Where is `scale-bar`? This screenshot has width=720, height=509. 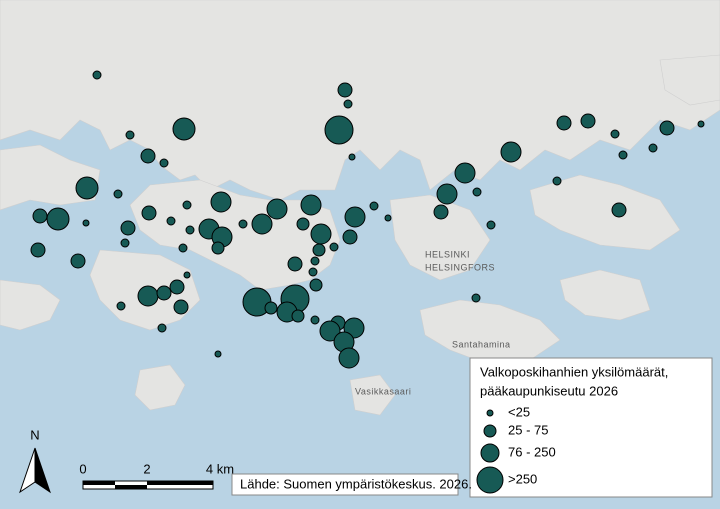 scale-bar is located at coordinates (148, 485).